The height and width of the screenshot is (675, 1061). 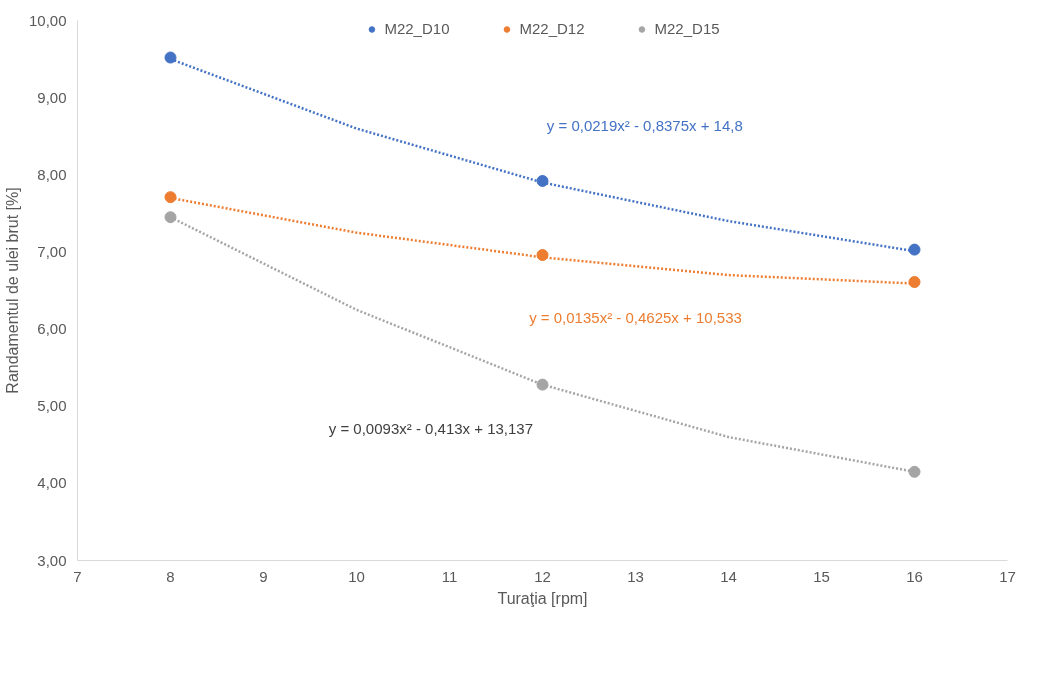 I want to click on x-tick-label: 14, so click(x=728, y=576).